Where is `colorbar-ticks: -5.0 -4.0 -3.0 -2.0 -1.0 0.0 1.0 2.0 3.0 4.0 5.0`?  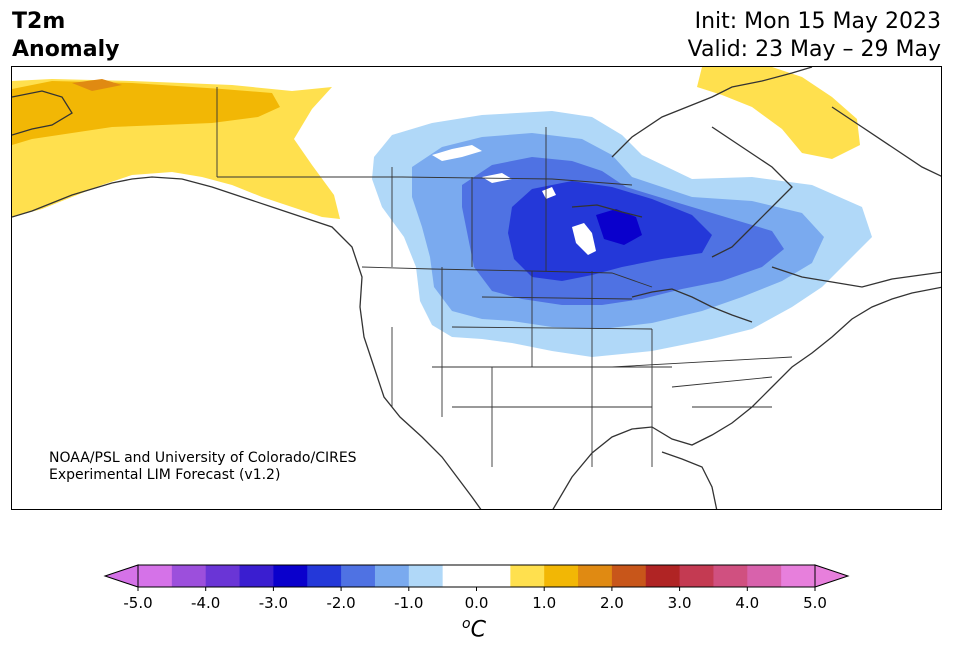 colorbar-ticks: -5.0 -4.0 -3.0 -2.0 -1.0 0.0 1.0 2.0 3.0 4.0 5.0 is located at coordinates (475, 599).